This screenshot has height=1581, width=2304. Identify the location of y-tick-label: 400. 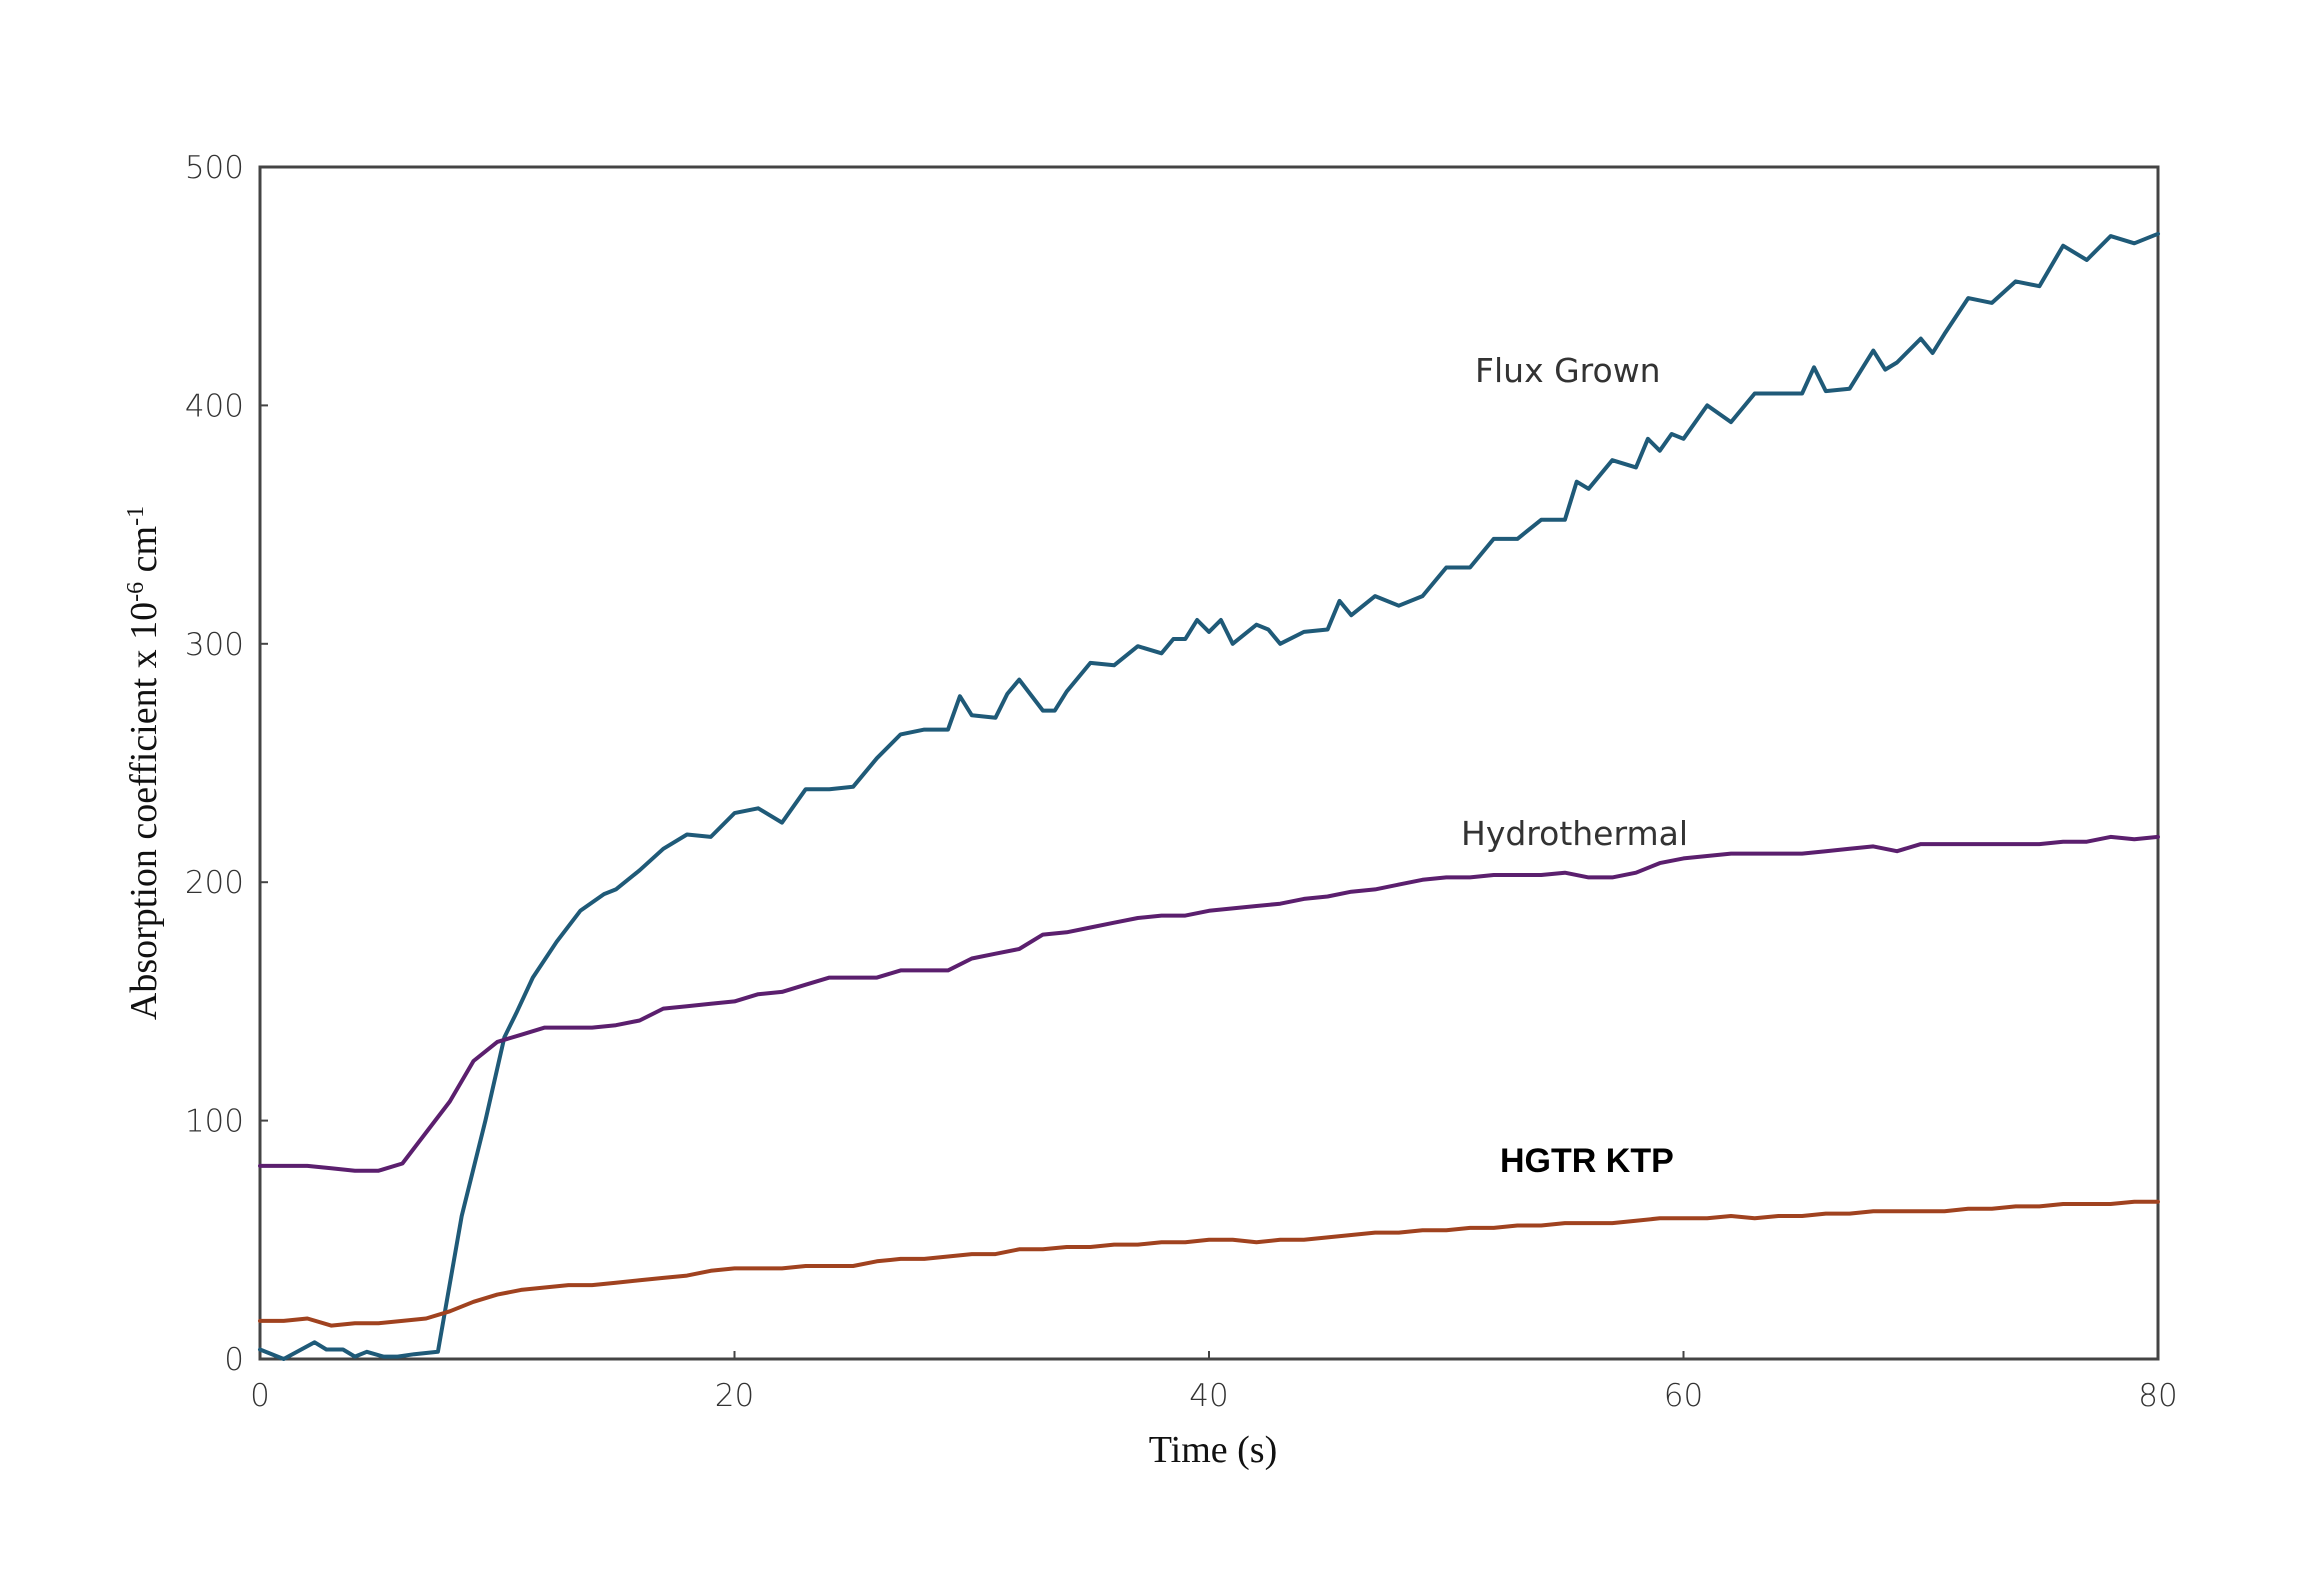
(214, 406).